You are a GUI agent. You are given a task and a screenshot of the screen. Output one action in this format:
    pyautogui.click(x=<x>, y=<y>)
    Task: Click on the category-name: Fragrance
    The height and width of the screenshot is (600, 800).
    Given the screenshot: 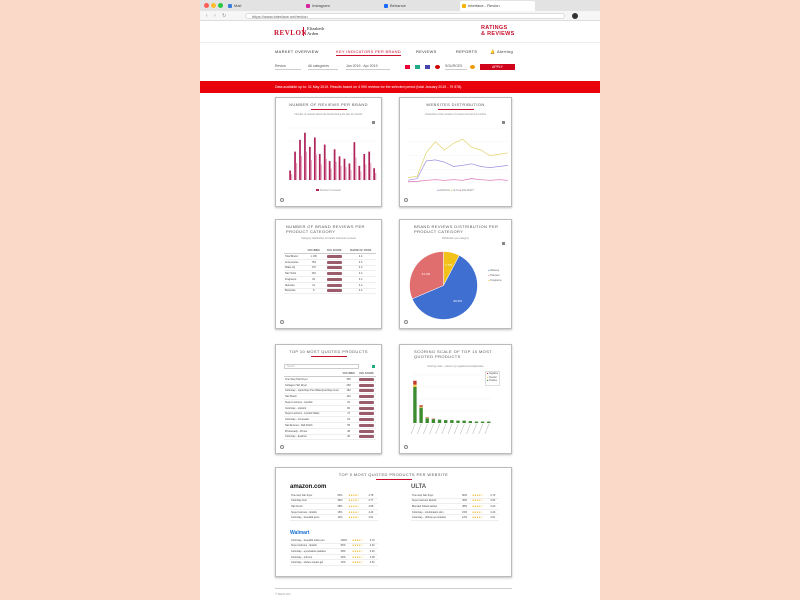 What is the action you would take?
    pyautogui.click(x=294, y=279)
    